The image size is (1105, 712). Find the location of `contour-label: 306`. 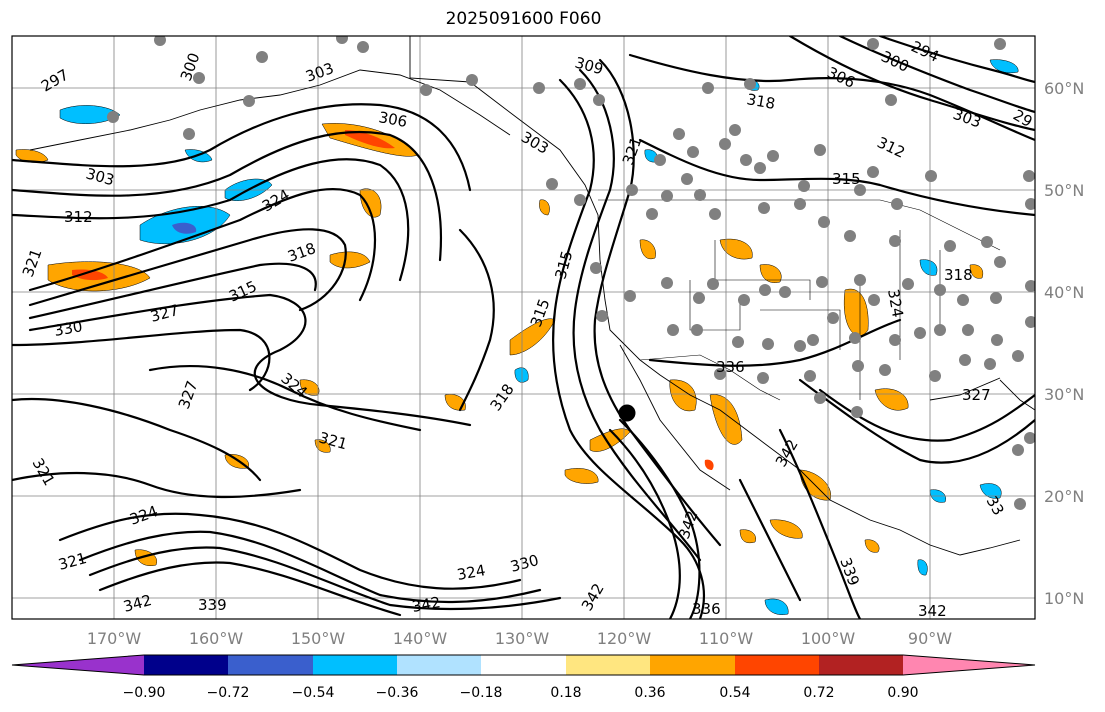

contour-label: 306 is located at coordinates (392, 119).